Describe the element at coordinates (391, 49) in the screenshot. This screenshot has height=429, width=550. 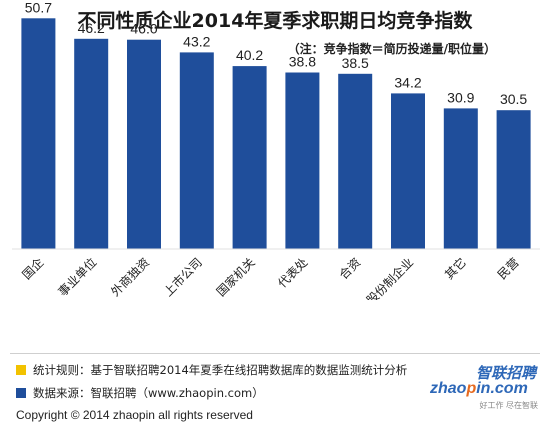
I see `chart-subtitle: （注：竞争指数＝简历投递量/职位量）` at that location.